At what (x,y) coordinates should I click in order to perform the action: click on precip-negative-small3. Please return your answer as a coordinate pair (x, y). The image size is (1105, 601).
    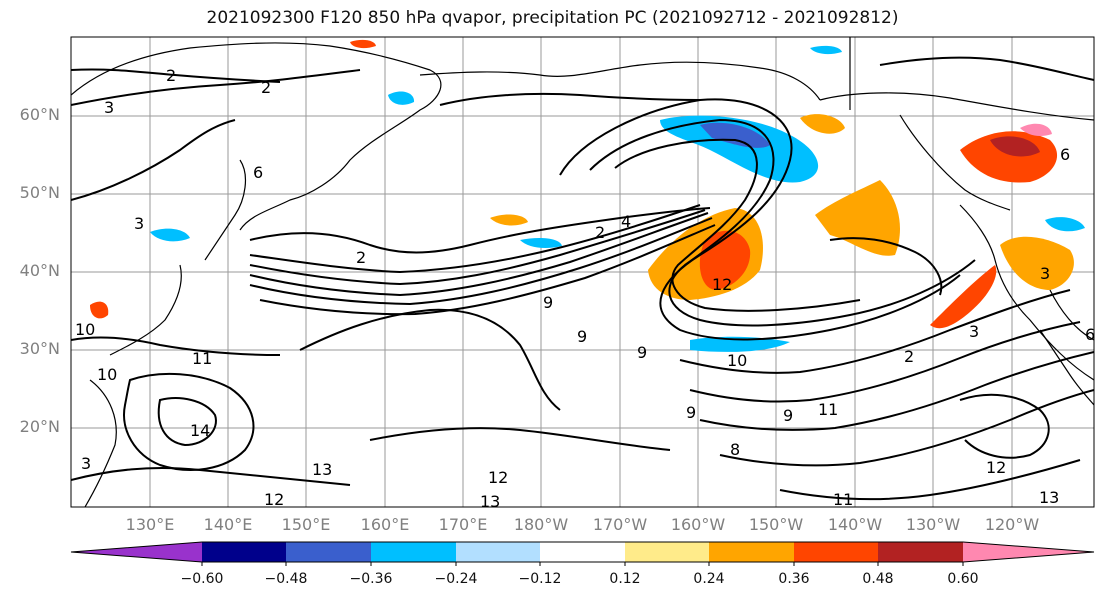
    Looking at the image, I should click on (170, 235).